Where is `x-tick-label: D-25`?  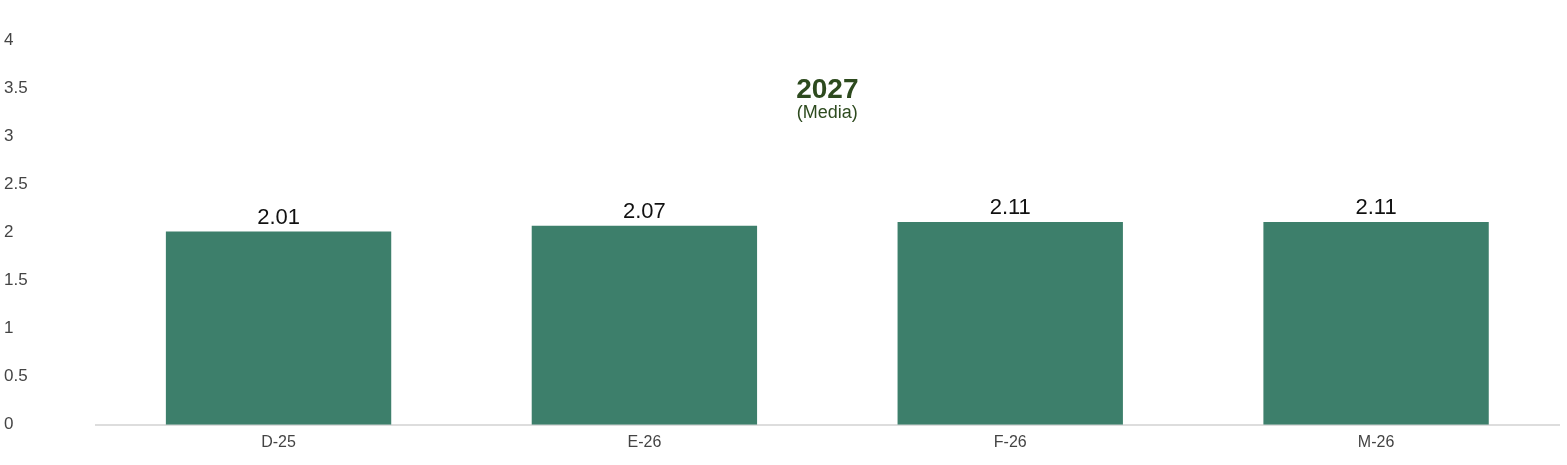
x-tick-label: D-25 is located at coordinates (278, 441).